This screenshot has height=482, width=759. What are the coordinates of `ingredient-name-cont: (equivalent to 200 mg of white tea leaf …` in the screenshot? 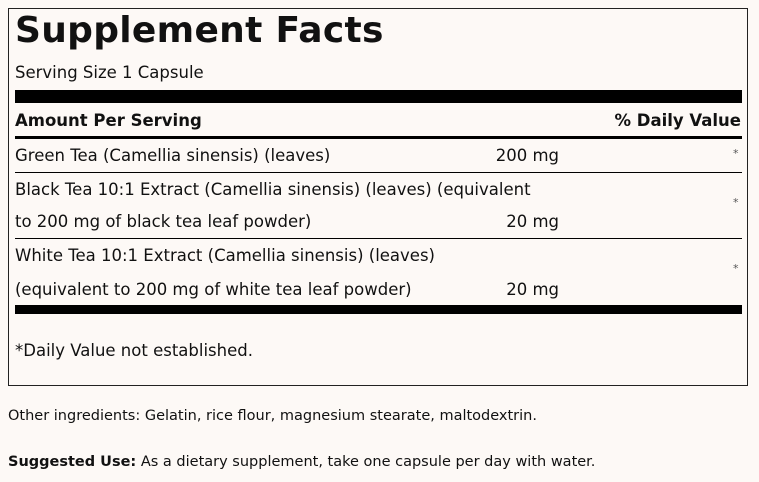 It's located at (213, 289).